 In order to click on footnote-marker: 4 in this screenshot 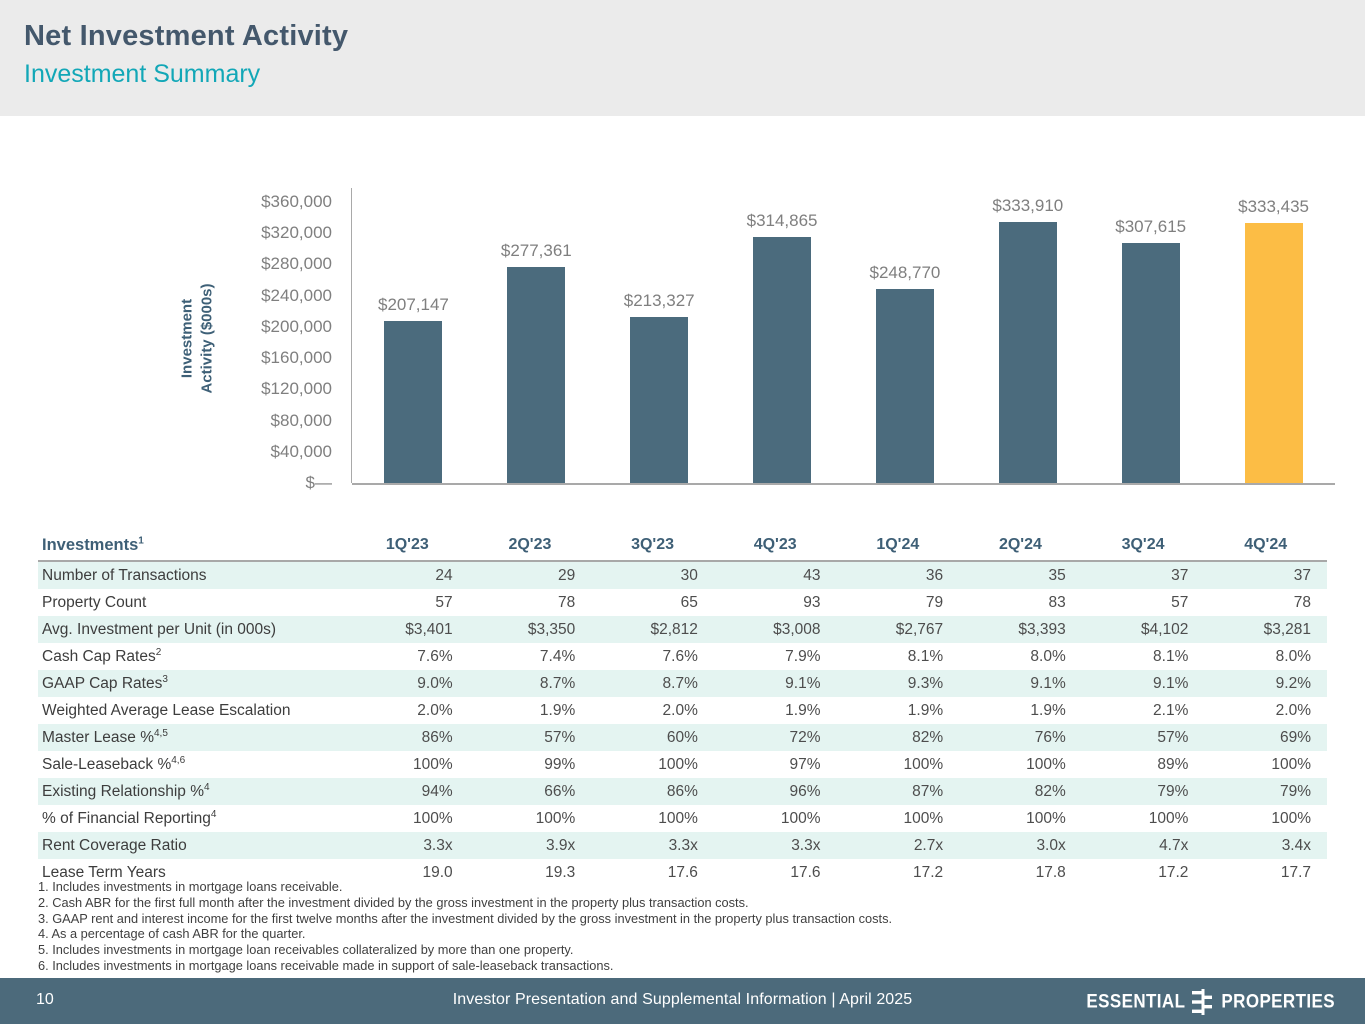, I will do `click(206, 787)`.